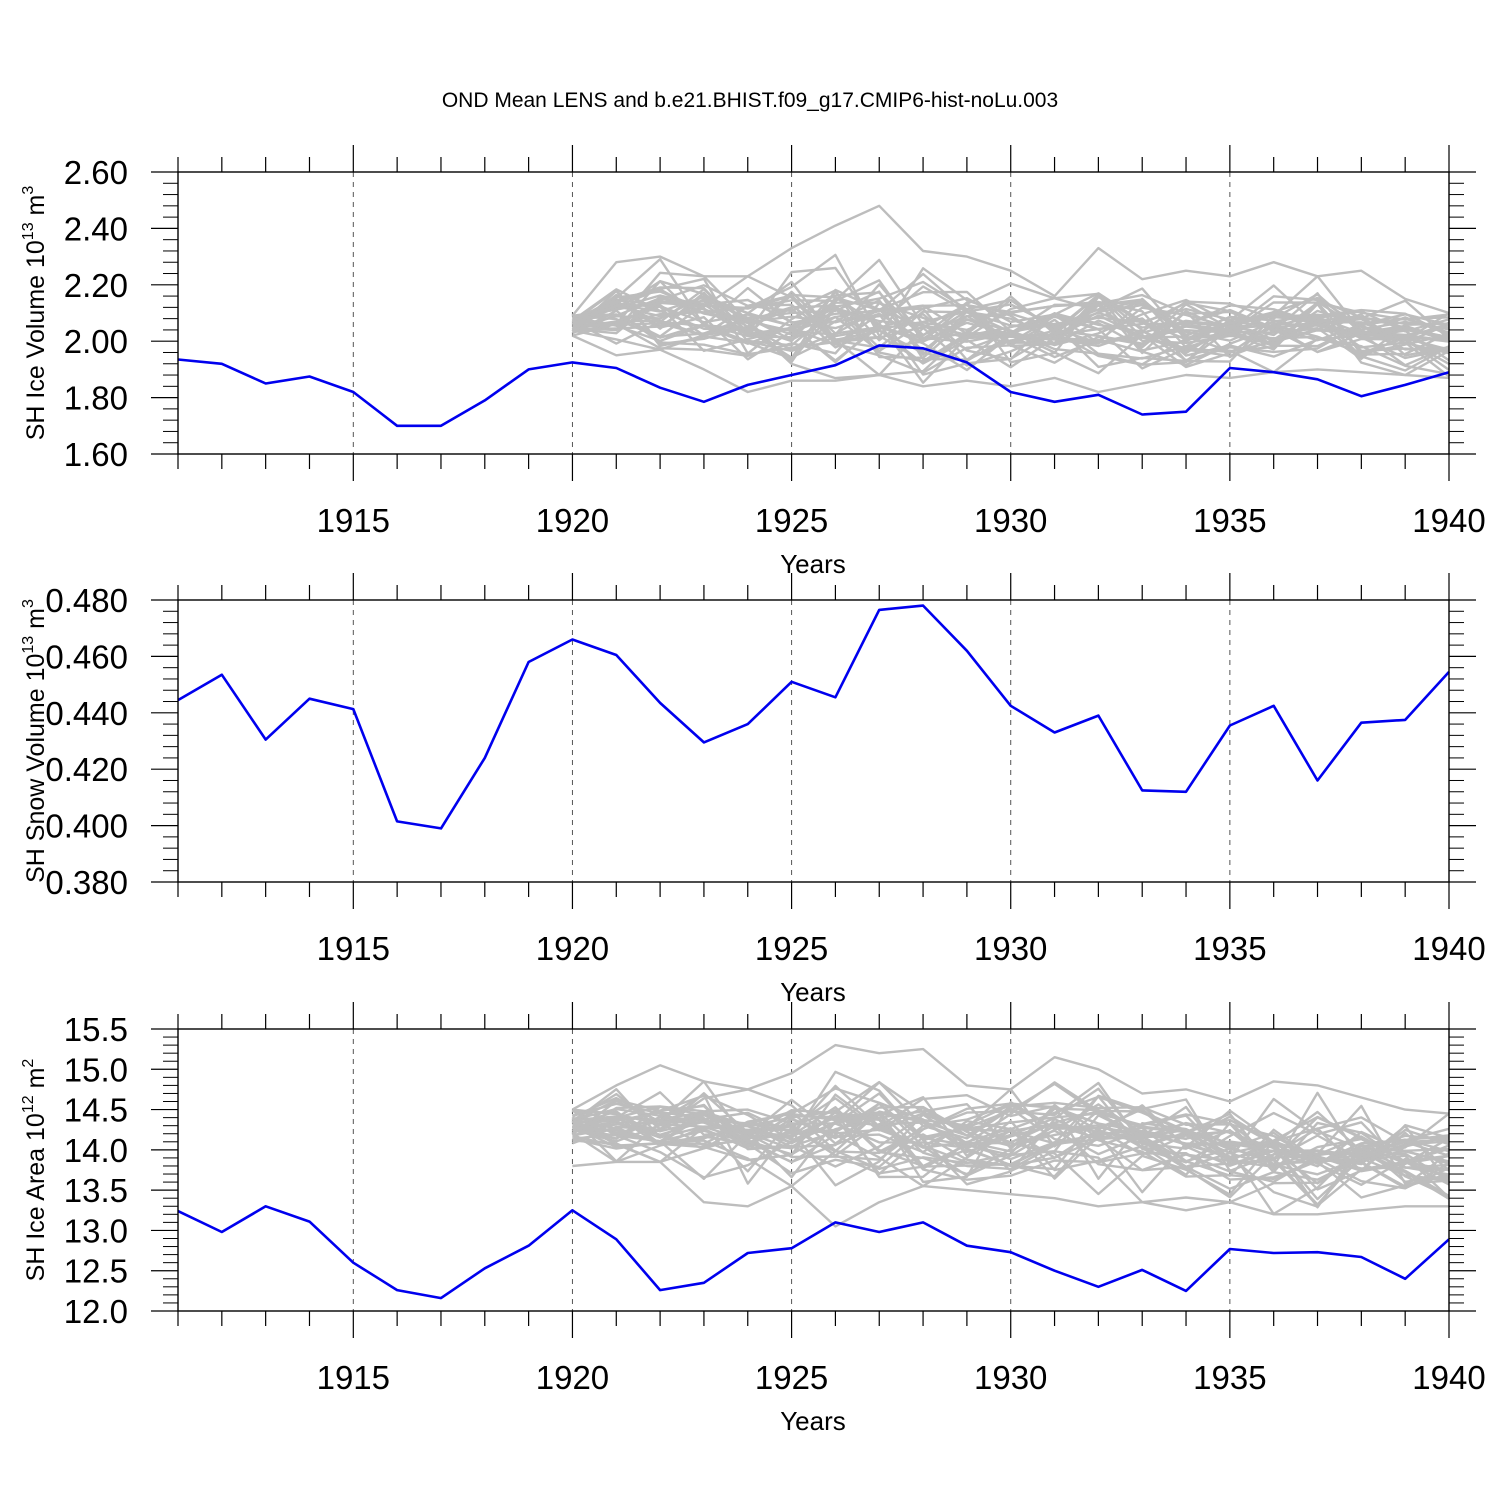 The image size is (1500, 1500). I want to click on y-tick-label: 0.400, so click(86, 826).